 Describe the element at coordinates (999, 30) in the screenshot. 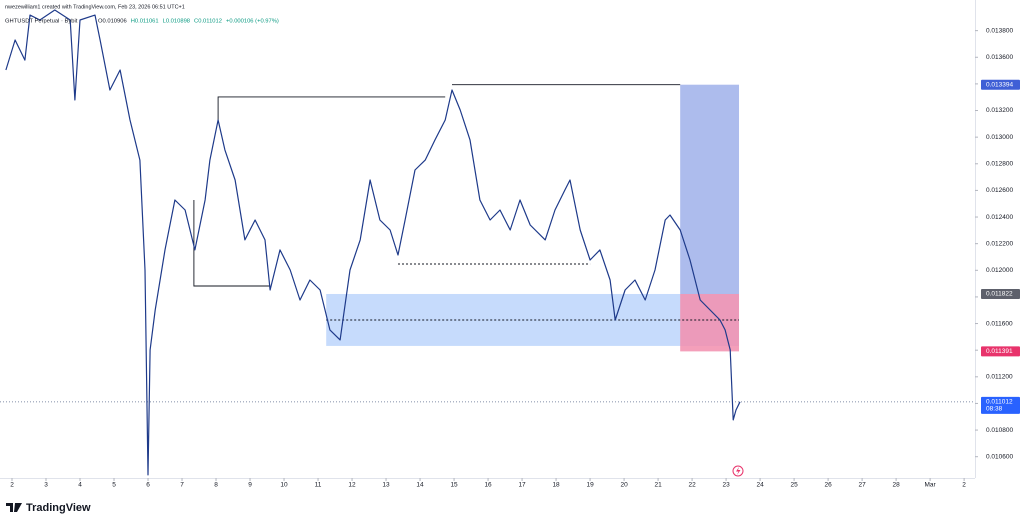

I see `y-tick-label: 0.013800` at that location.